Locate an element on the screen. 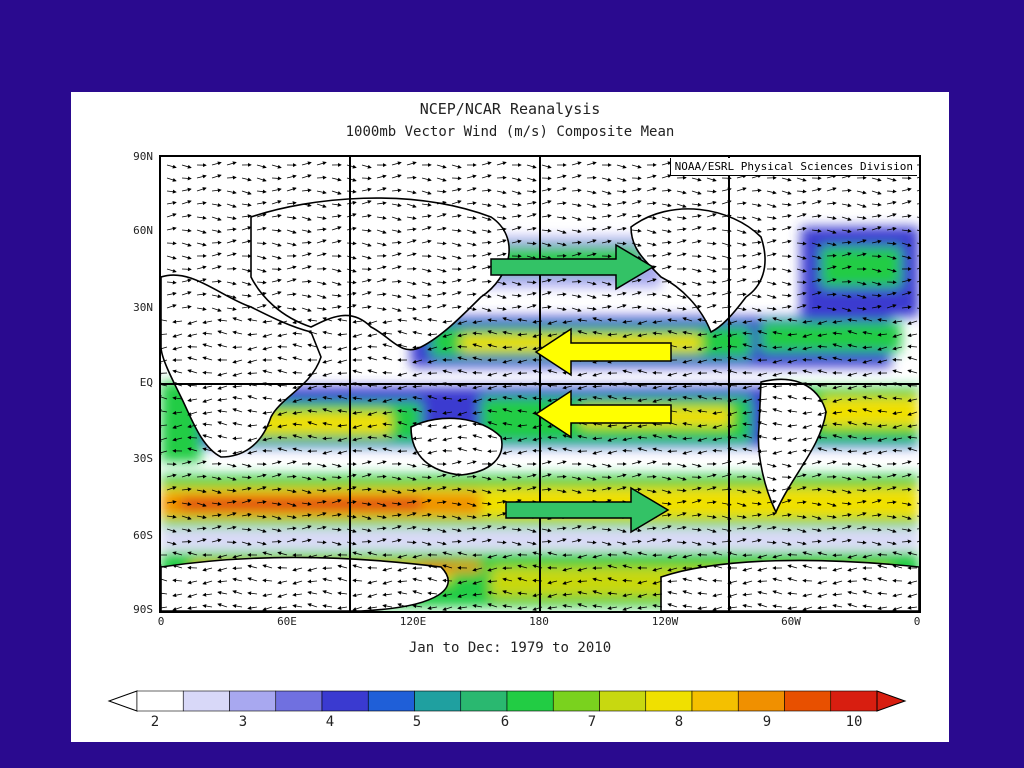 The image size is (1024, 768). figure-title: NCEP/NCAR Reanalysis is located at coordinates (510, 109).